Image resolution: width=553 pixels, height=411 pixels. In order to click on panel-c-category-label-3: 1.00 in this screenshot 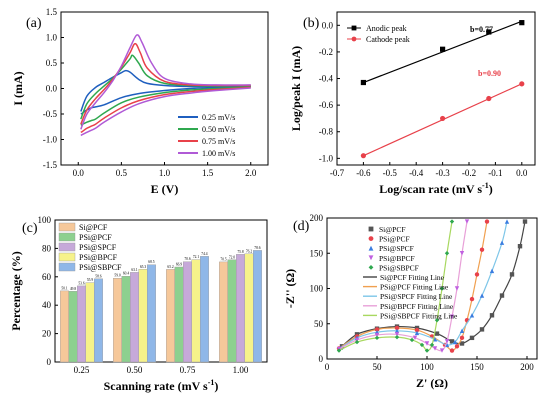, I will do `click(241, 370)`.